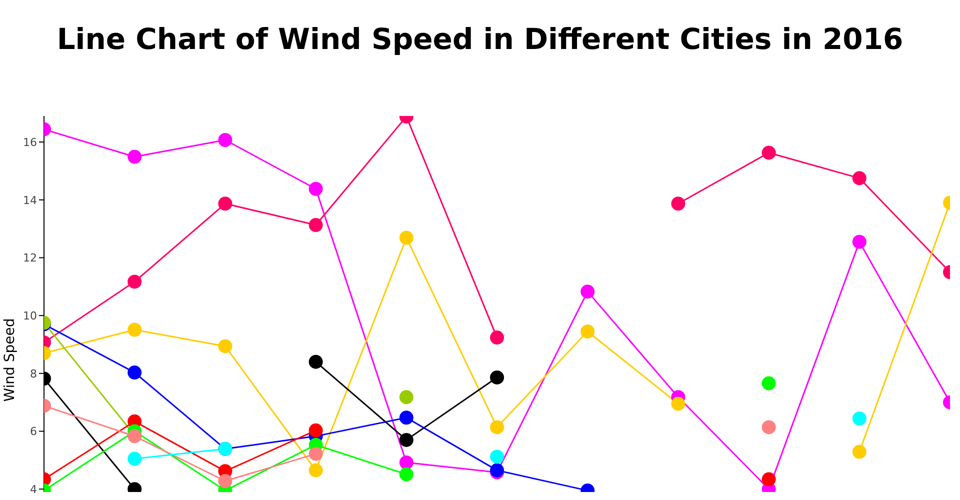 The height and width of the screenshot is (500, 960). What do you see at coordinates (480, 39) in the screenshot?
I see `chart-title: Line Chart of Wind Speed in Different Cities in 2016` at bounding box center [480, 39].